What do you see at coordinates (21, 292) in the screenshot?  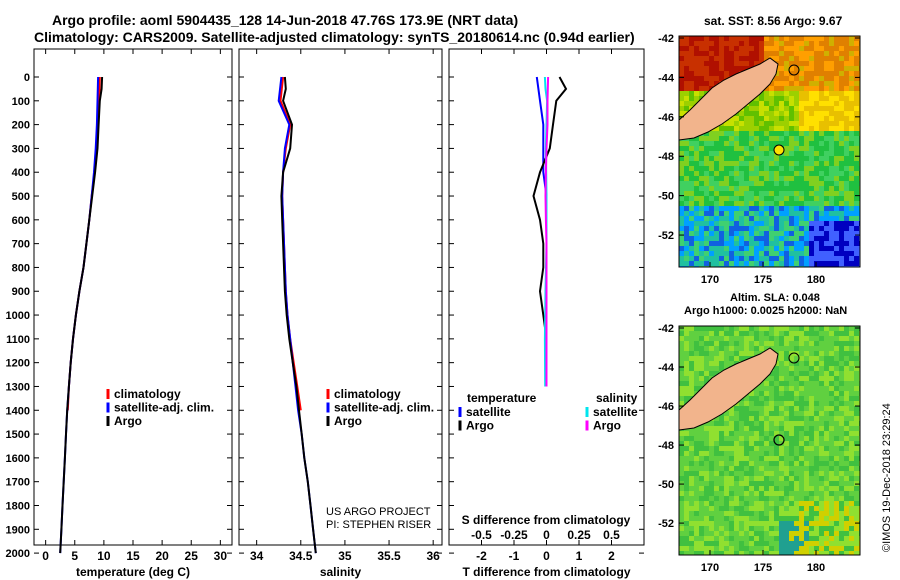 I see `depth-tick-label: 900` at bounding box center [21, 292].